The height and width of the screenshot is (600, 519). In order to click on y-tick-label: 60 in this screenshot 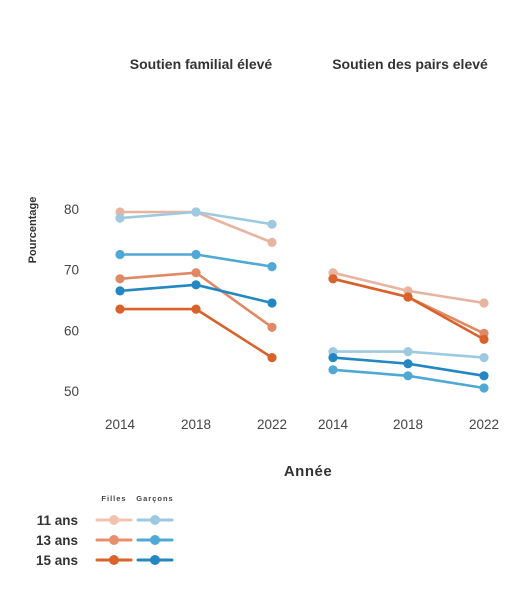, I will do `click(71, 330)`.